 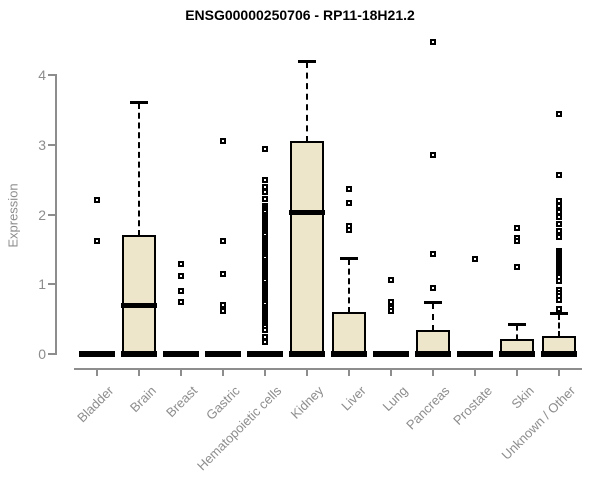 I want to click on x-tick-label: Breast, so click(x=182, y=402).